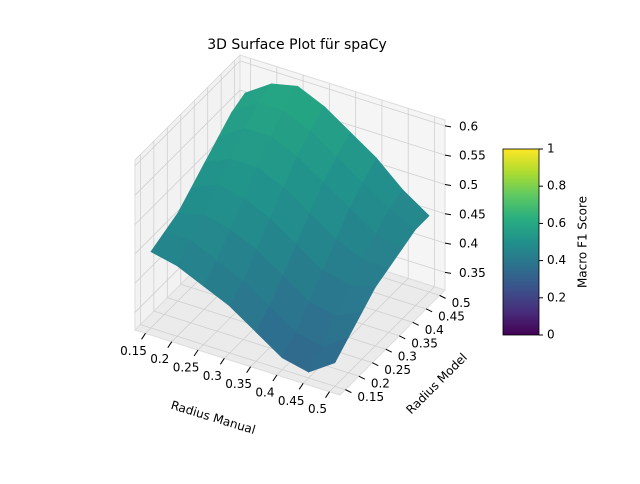 The image size is (640, 484). What do you see at coordinates (297, 45) in the screenshot?
I see `chart-title: 3D Surface Plot für spaCy` at bounding box center [297, 45].